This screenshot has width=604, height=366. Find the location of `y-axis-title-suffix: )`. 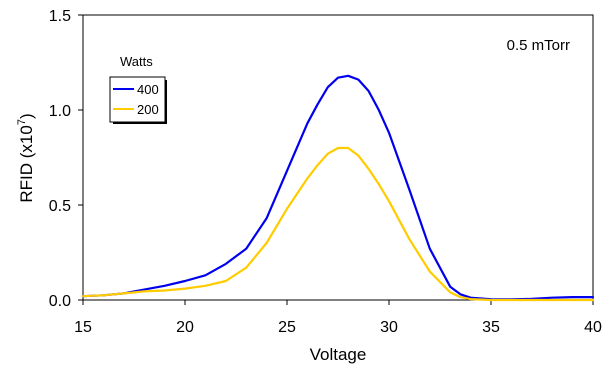

y-axis-title-suffix: ) is located at coordinates (26, 116).